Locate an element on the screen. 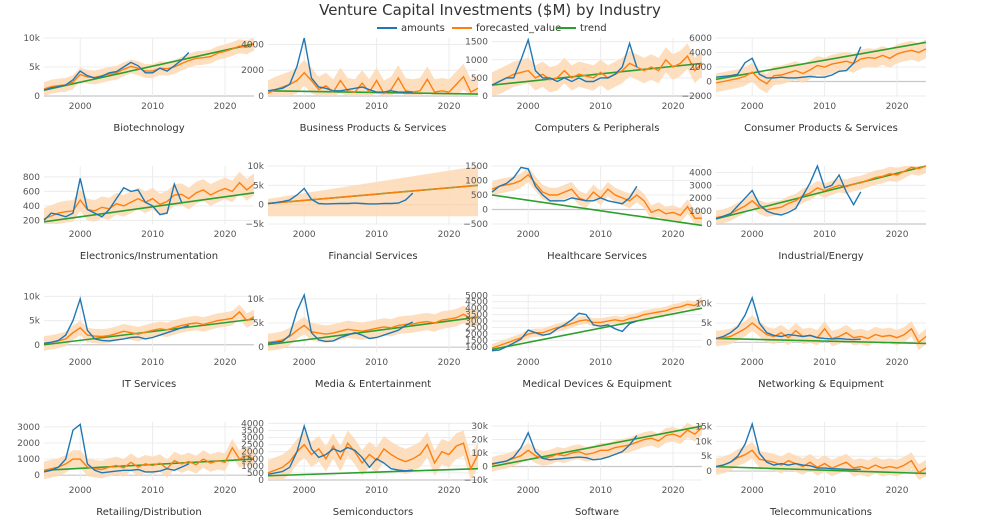  y-tick-label: 500 is located at coordinates (479, 196).